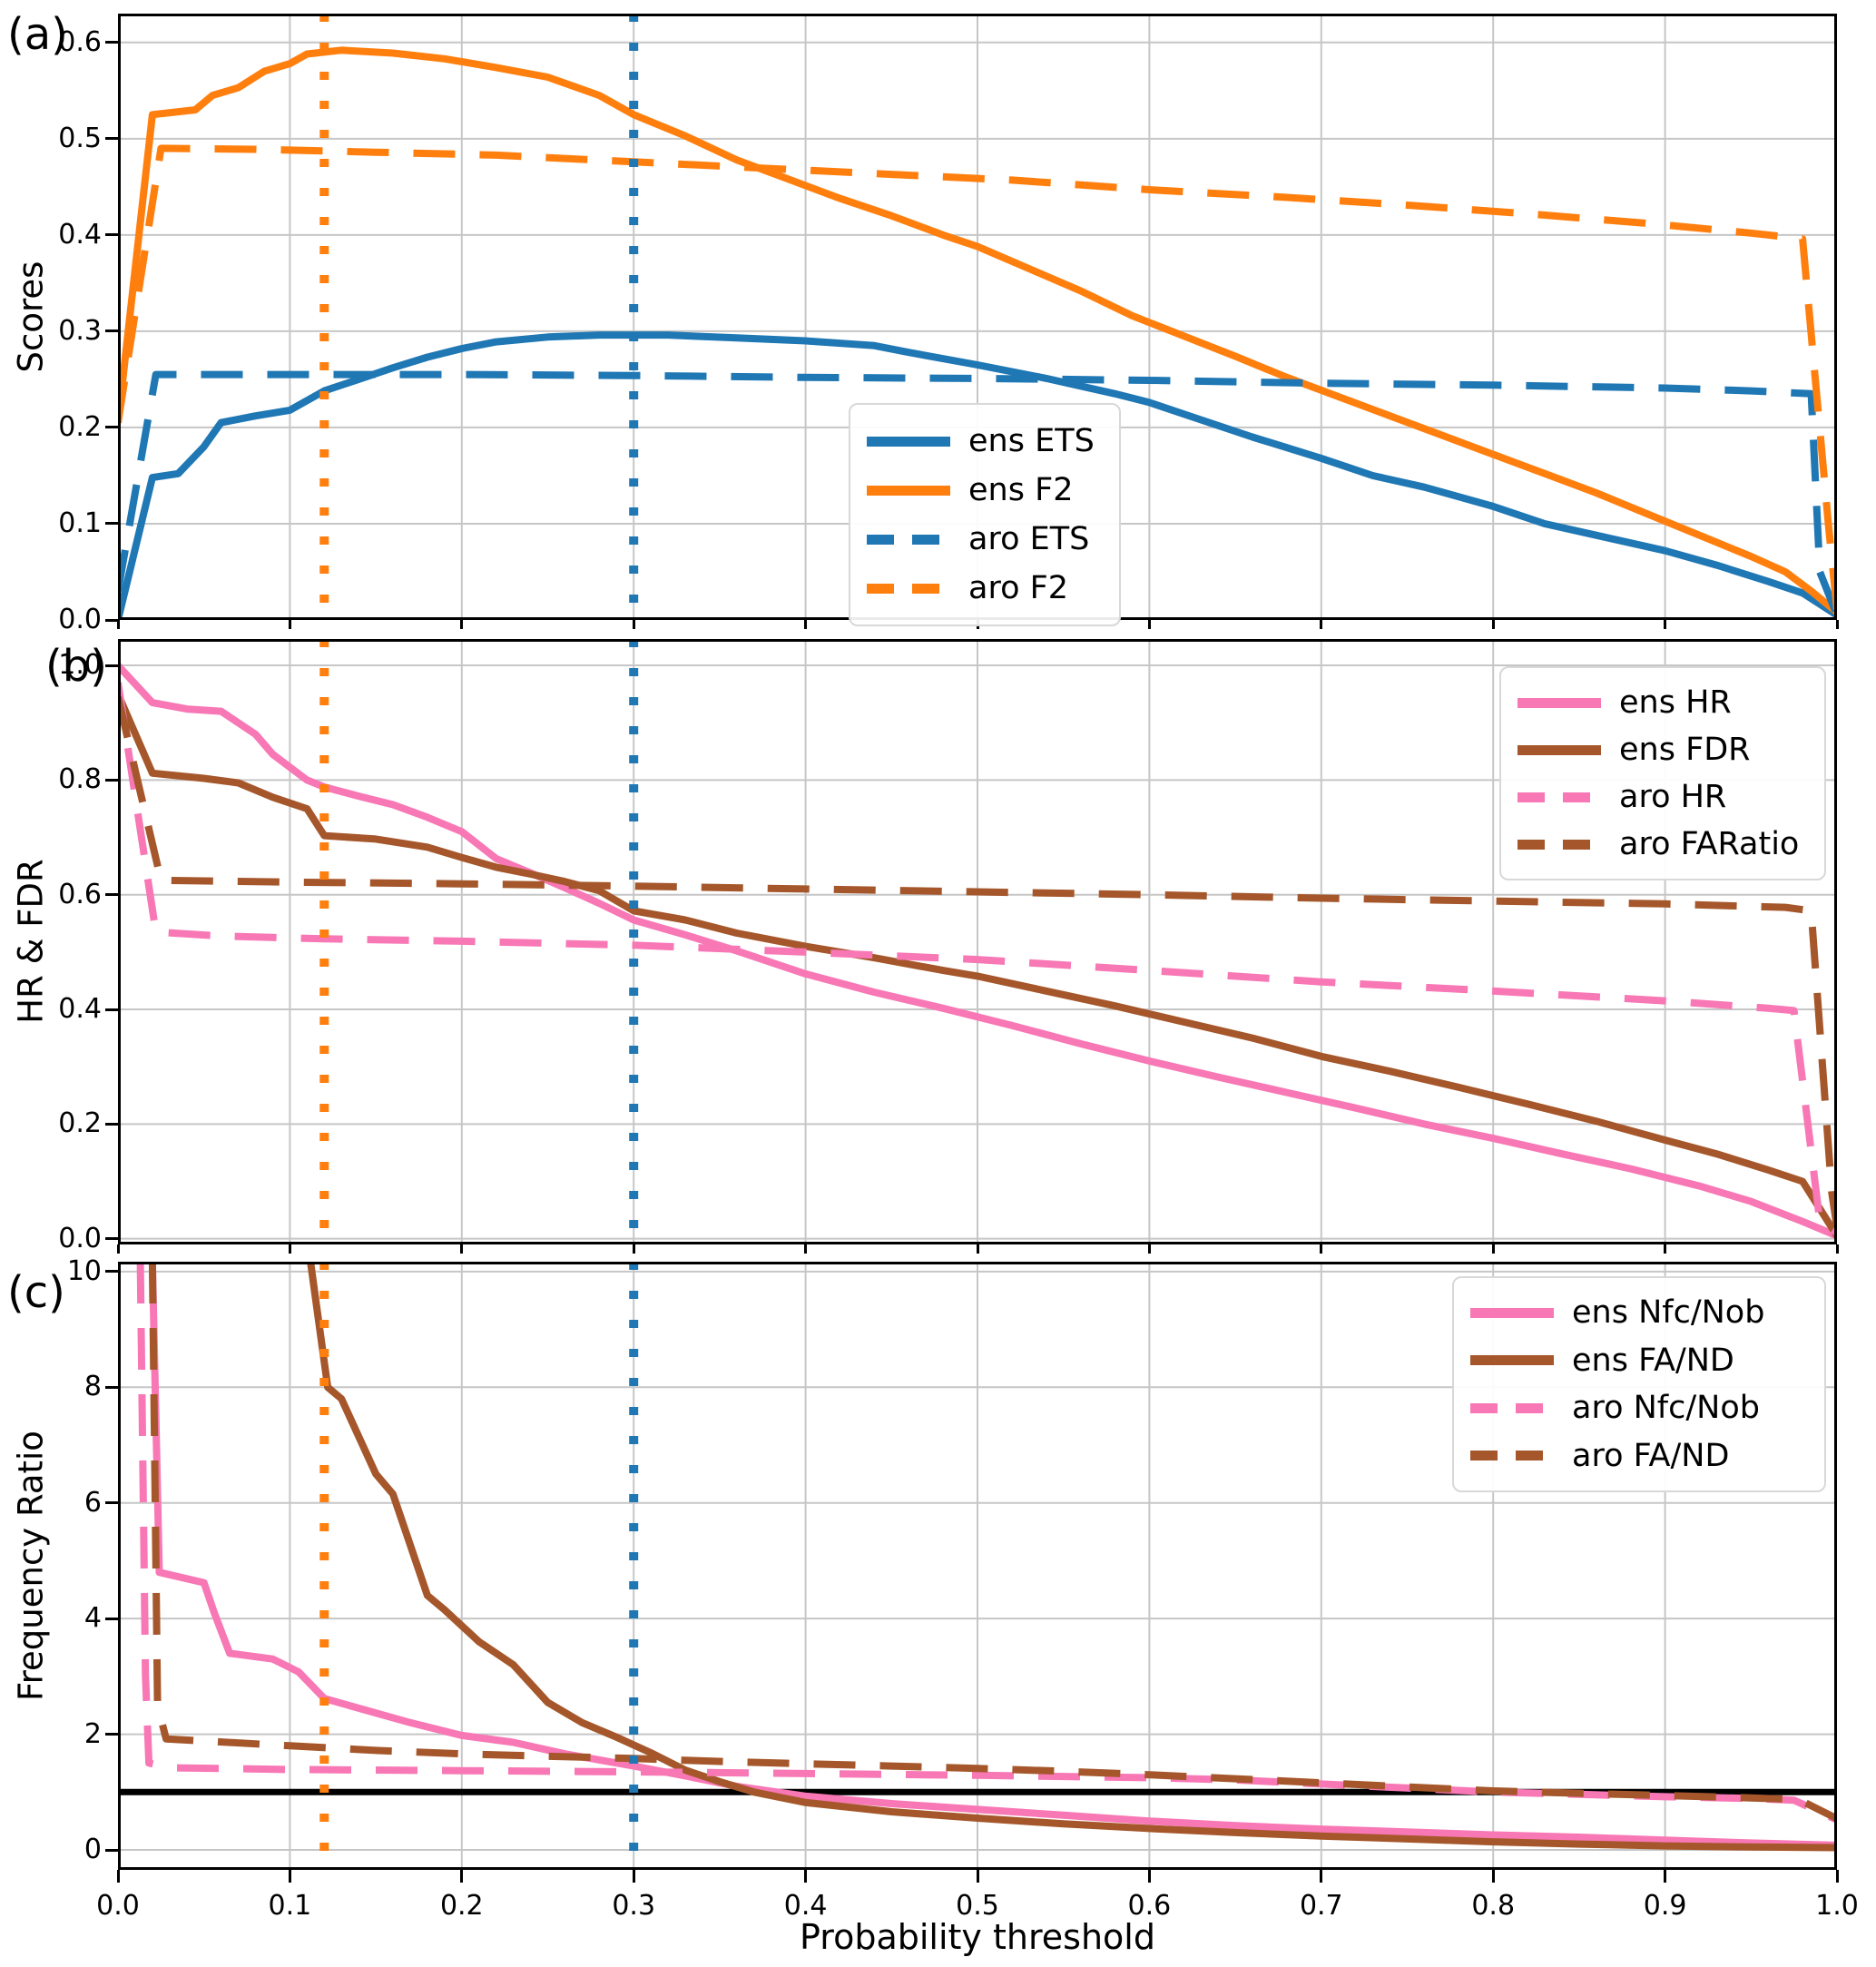  What do you see at coordinates (1837, 1906) in the screenshot?
I see `xtick-label-10: 1.0` at bounding box center [1837, 1906].